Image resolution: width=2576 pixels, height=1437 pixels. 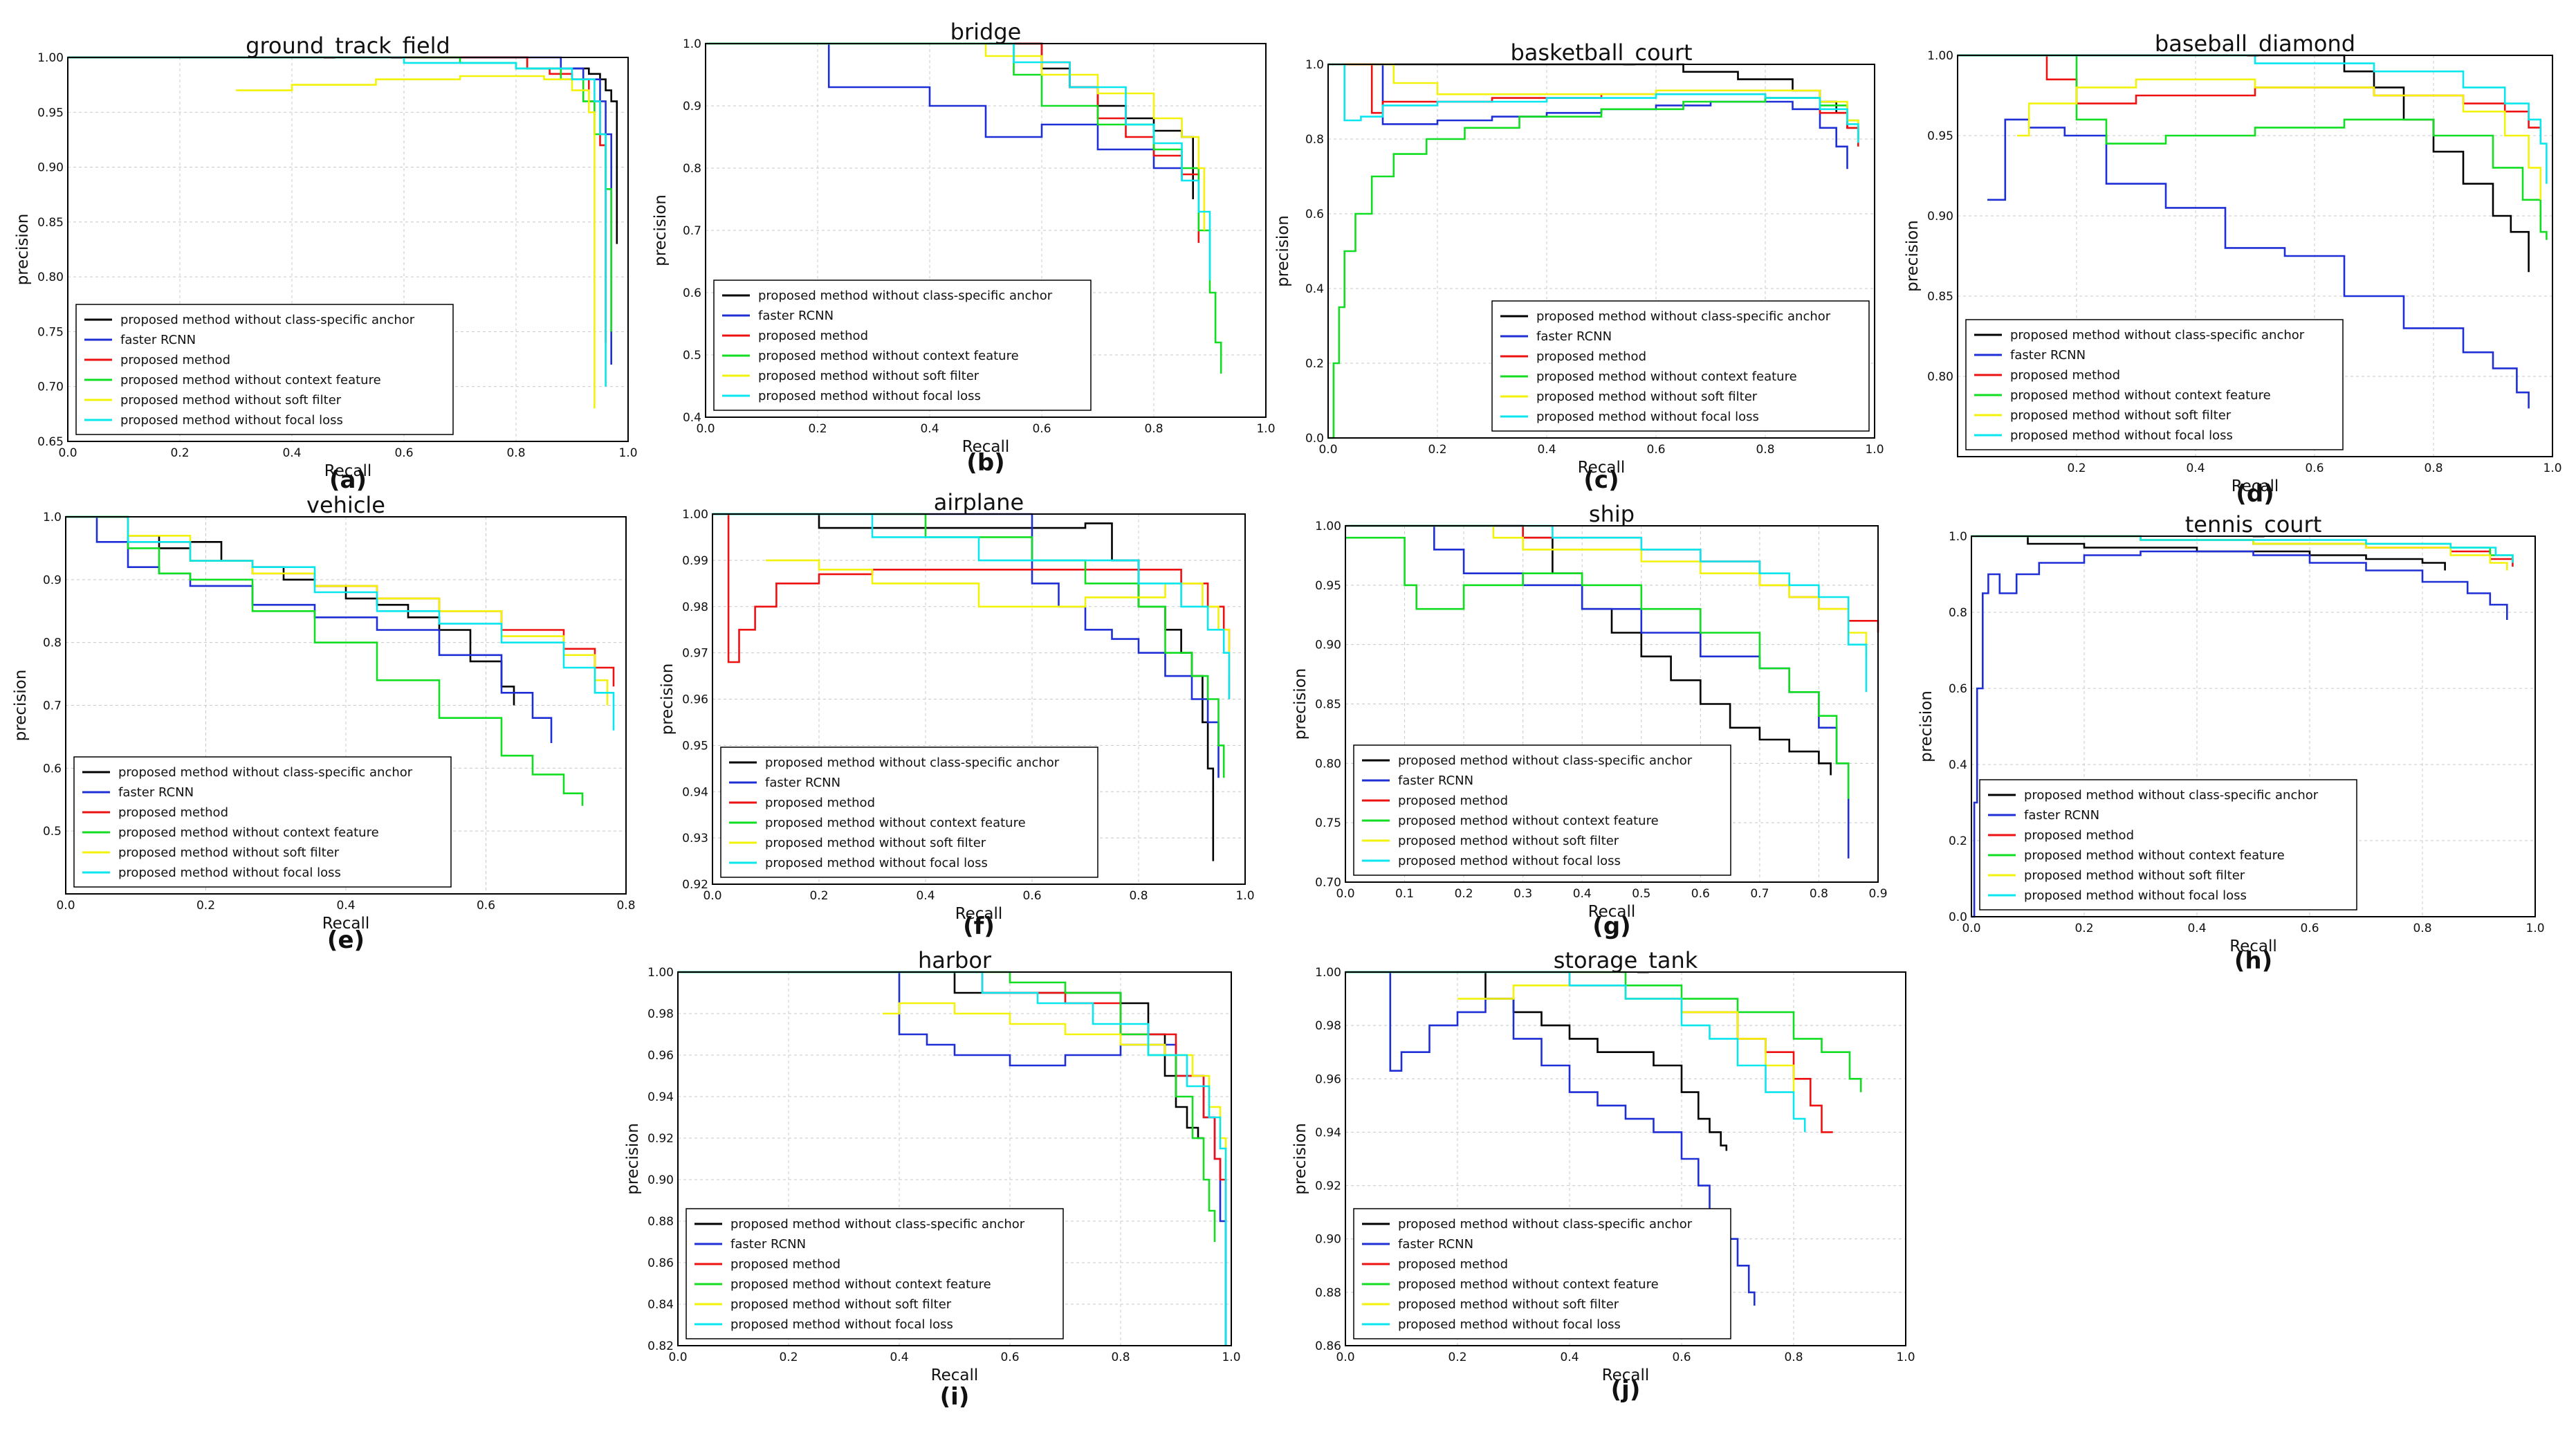 I want to click on y-tick-label: 0.2, so click(x=1958, y=841).